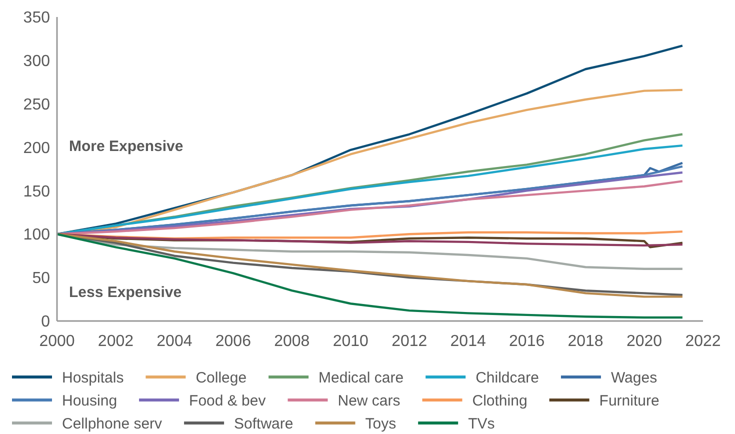 The width and height of the screenshot is (735, 434). Describe the element at coordinates (41, 279) in the screenshot. I see `y-tick-label: 50` at that location.